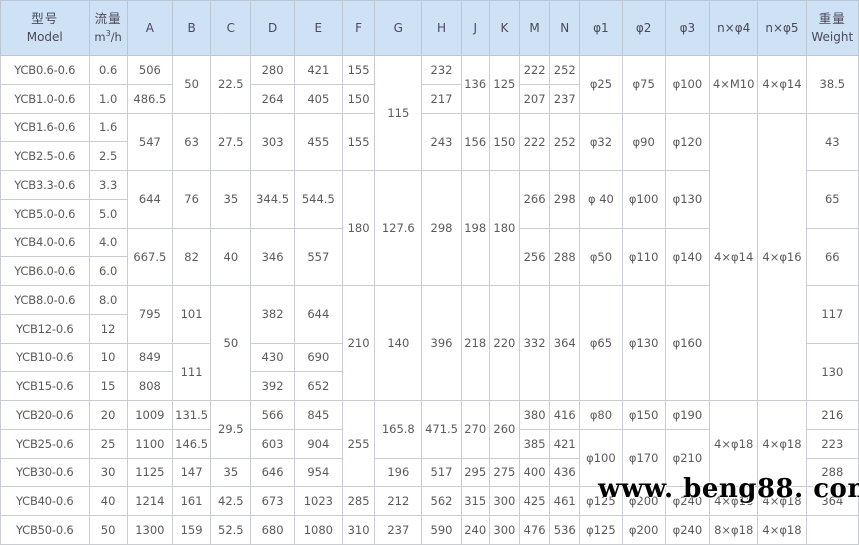 This screenshot has height=545, width=859. Describe the element at coordinates (601, 199) in the screenshot. I see `cell-phi1: φ 40` at that location.